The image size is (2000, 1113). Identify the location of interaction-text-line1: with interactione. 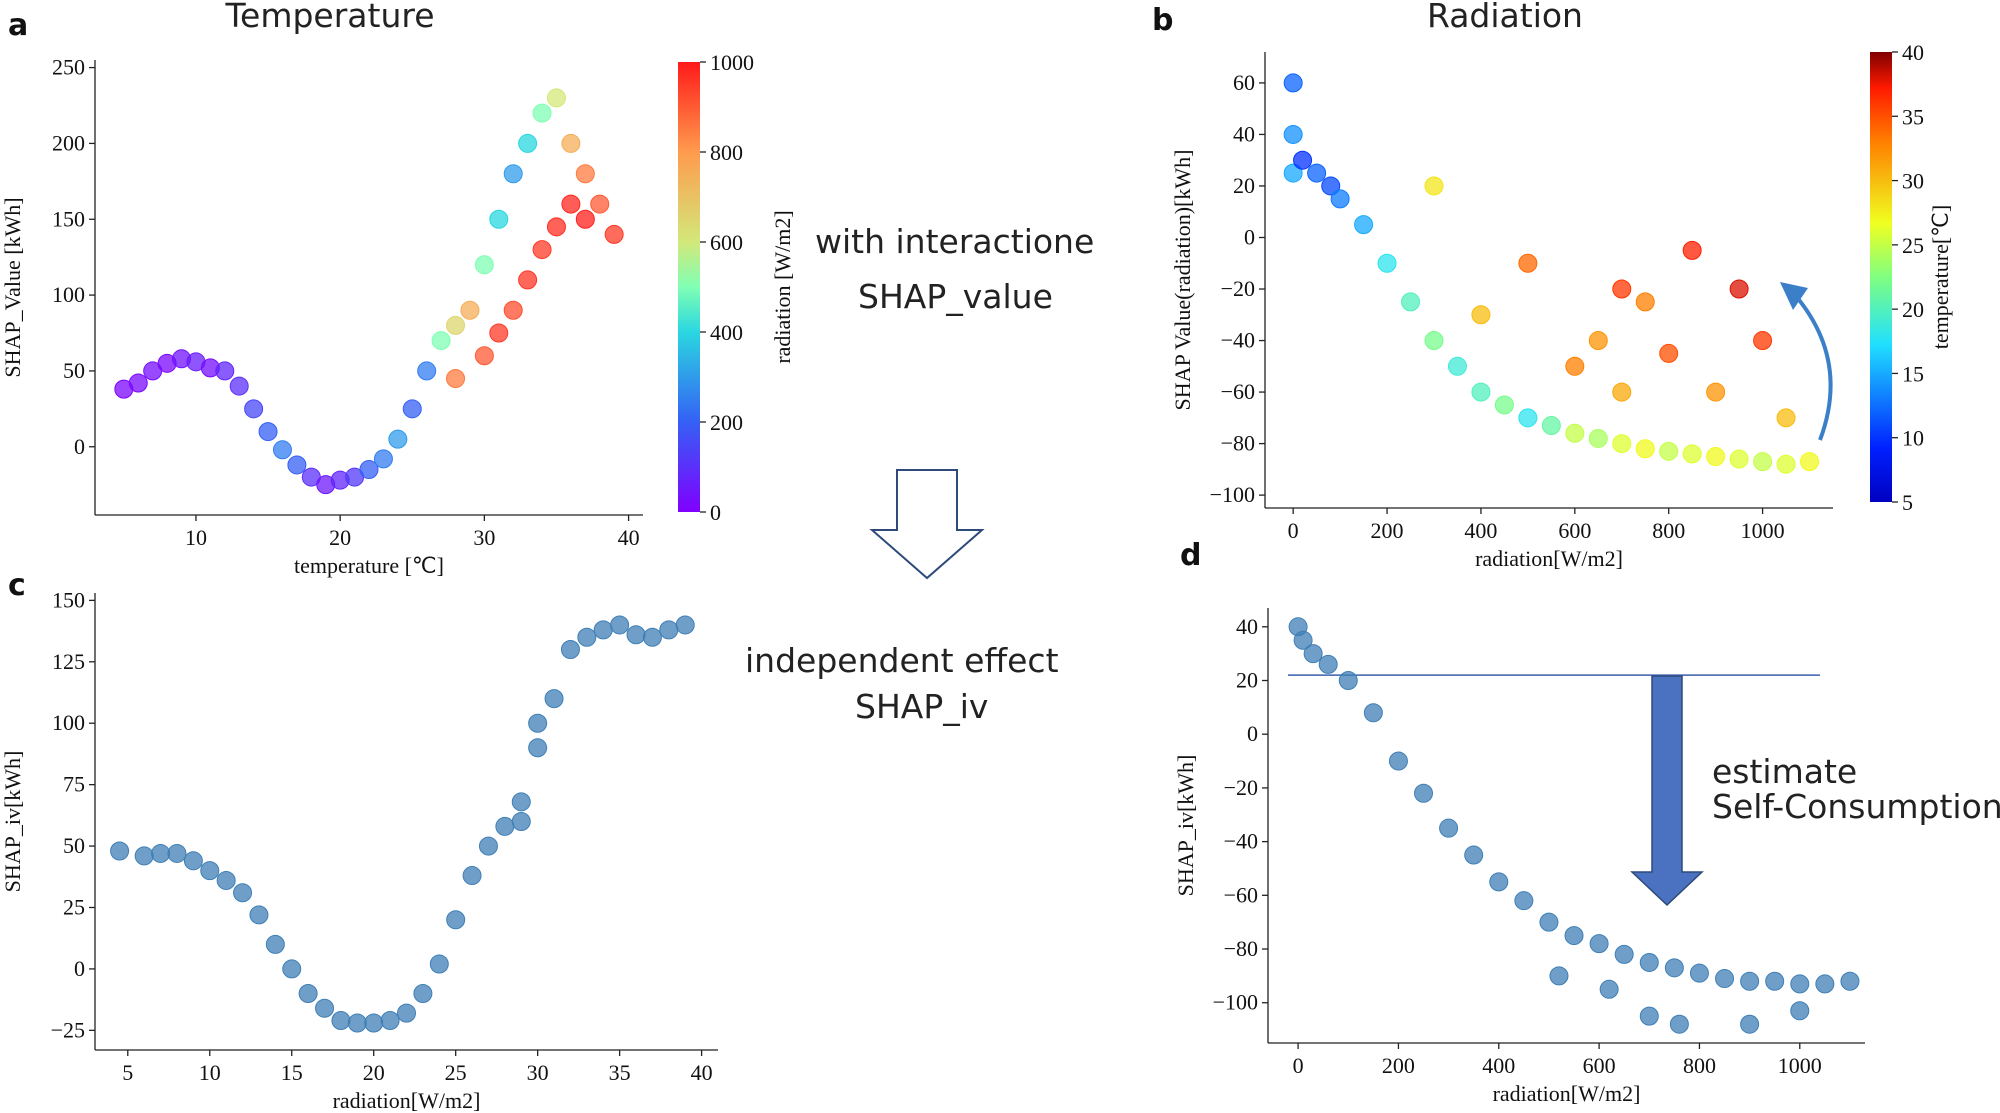
(954, 241).